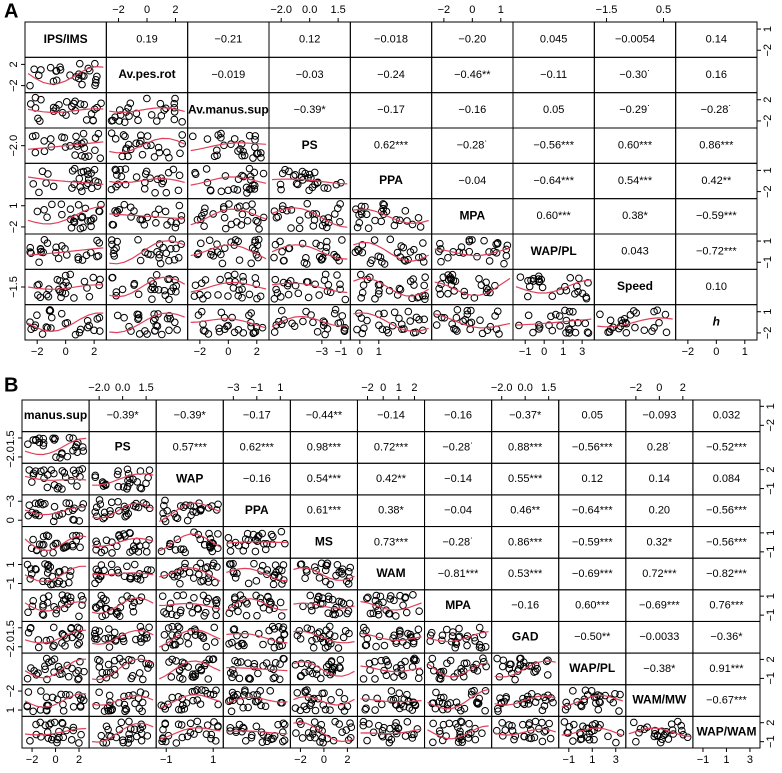  What do you see at coordinates (635, 146) in the screenshot?
I see `correlation: 0.60***` at bounding box center [635, 146].